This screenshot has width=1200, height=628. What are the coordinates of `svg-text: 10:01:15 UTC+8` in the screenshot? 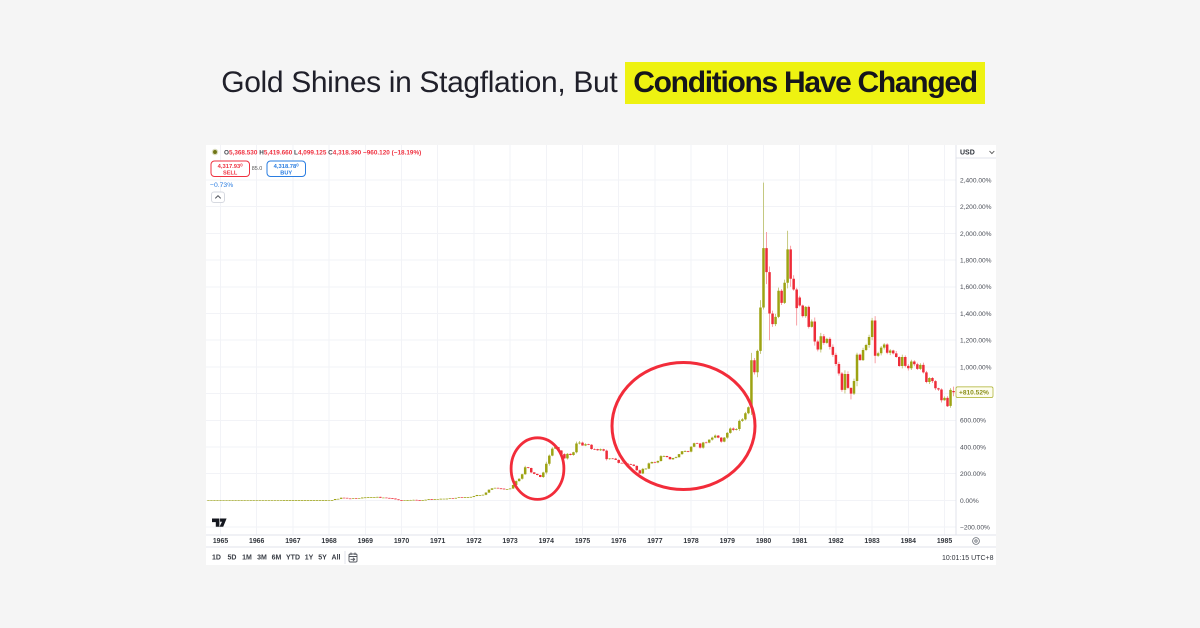 It's located at (967, 558).